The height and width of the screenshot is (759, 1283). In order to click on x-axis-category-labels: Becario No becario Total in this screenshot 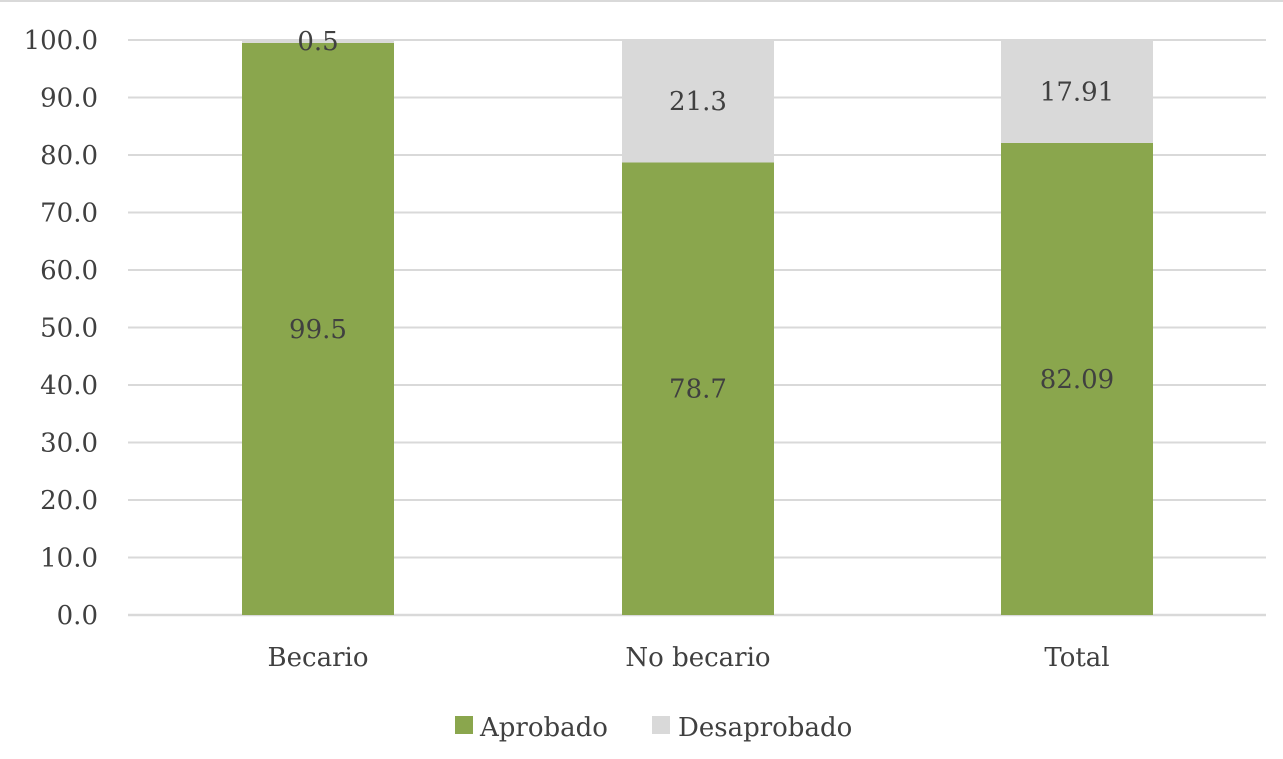, I will do `click(689, 658)`.